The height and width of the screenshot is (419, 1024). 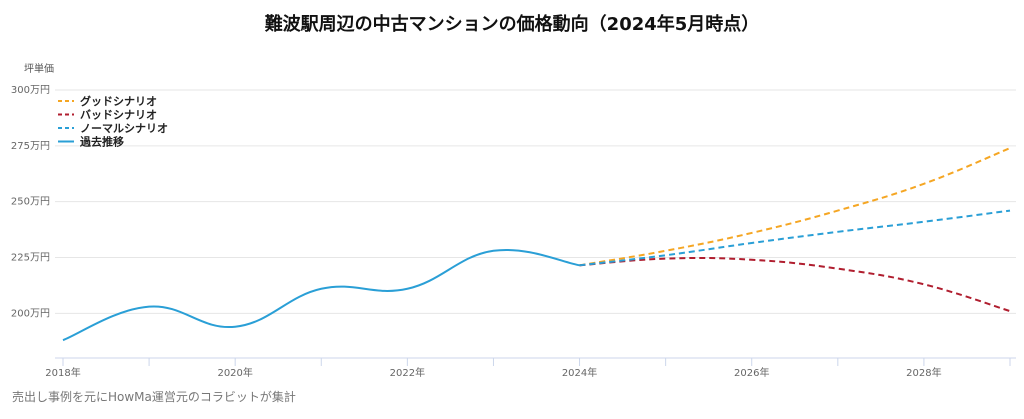 I want to click on legend-label: グッドシナリオ, so click(x=118, y=101).